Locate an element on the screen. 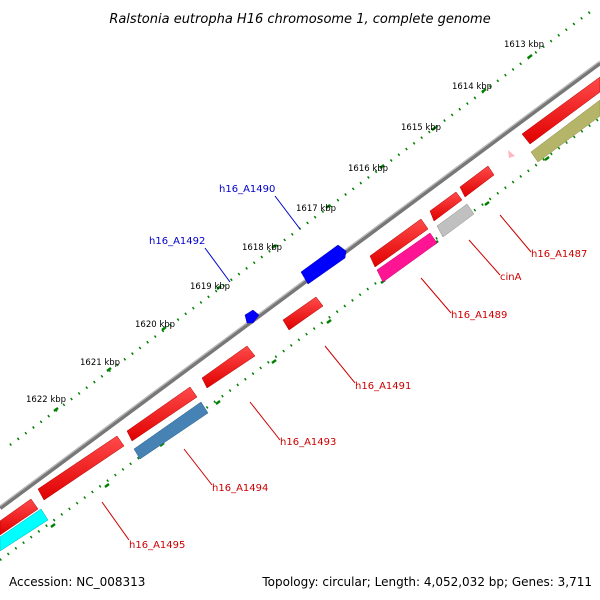 The image size is (600, 600). feature-h16-A1495 is located at coordinates (24, 530).